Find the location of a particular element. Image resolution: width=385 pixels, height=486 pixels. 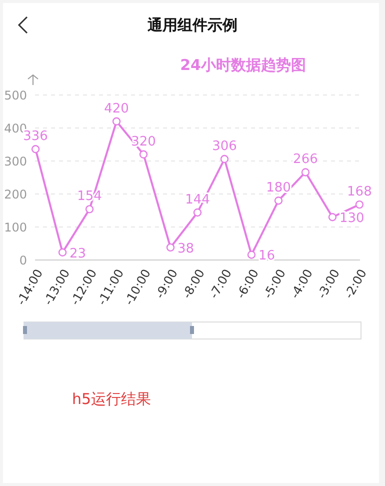

data-label: 336 is located at coordinates (35, 136).